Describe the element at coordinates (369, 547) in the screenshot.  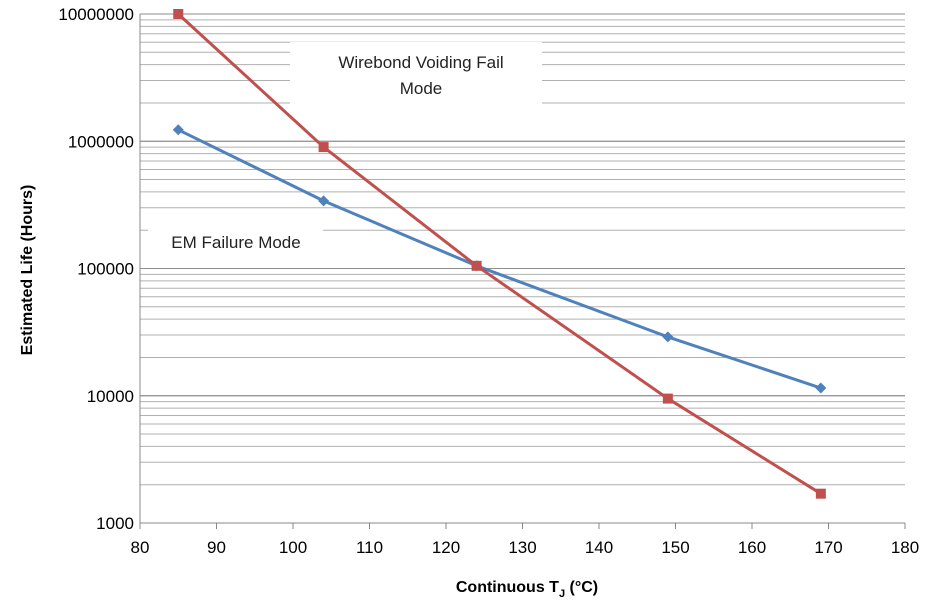
I see `x-tick-label: 110` at that location.